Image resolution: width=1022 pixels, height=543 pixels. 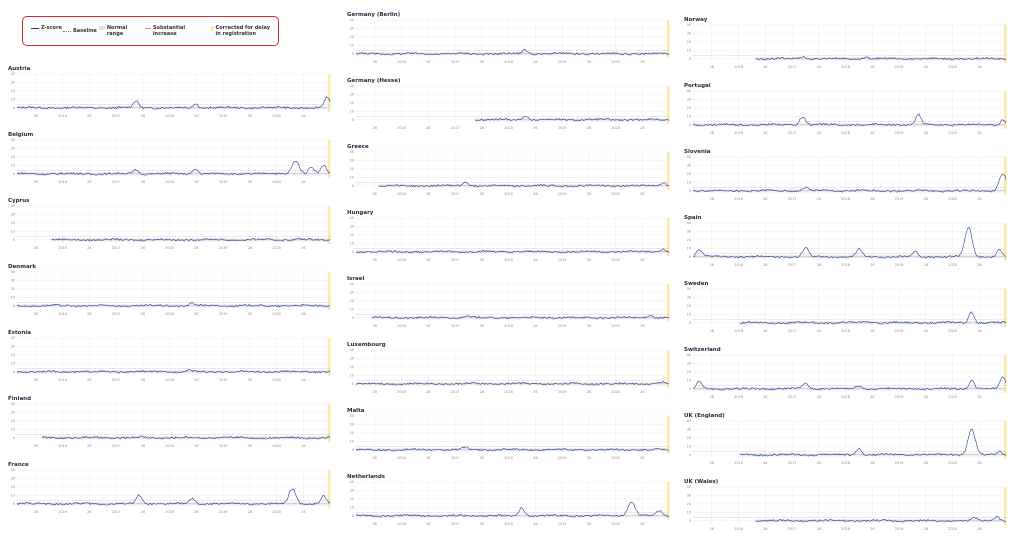 I want to click on panel-title: Israel, so click(x=356, y=279).